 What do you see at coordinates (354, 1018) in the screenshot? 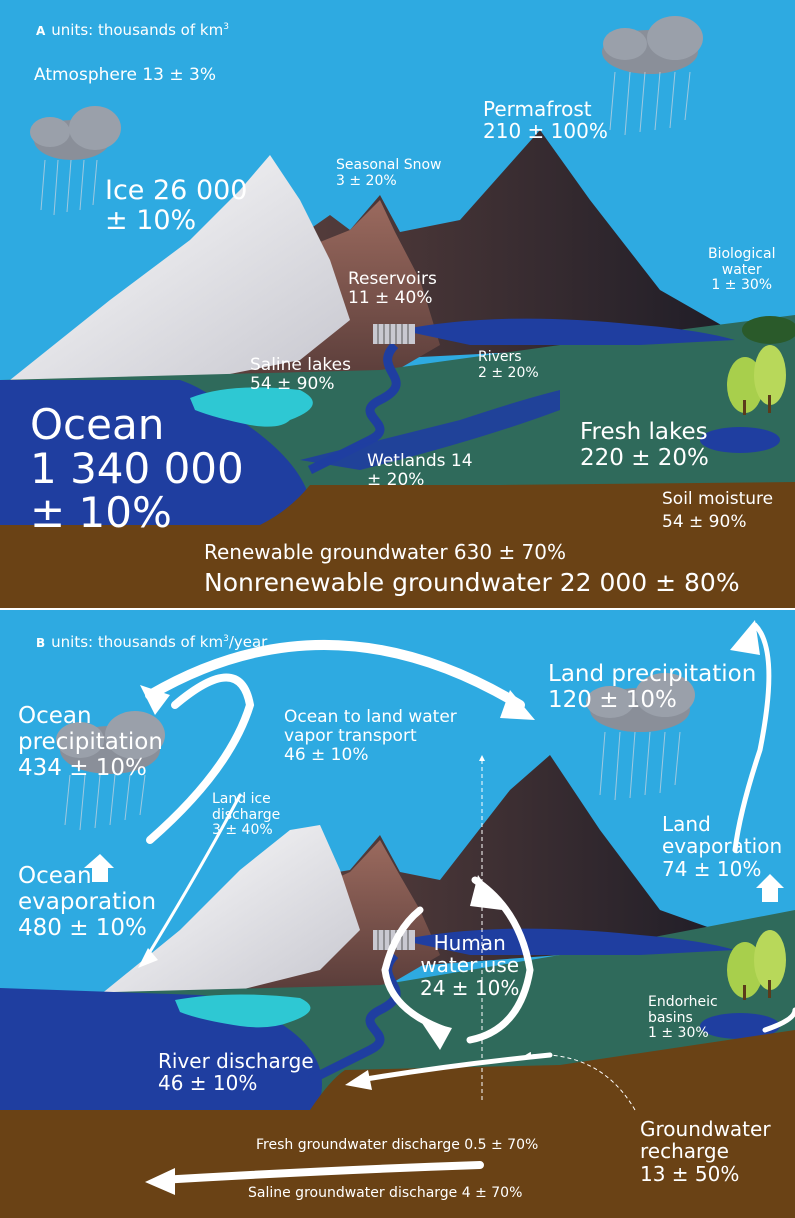
I see `river` at bounding box center [354, 1018].